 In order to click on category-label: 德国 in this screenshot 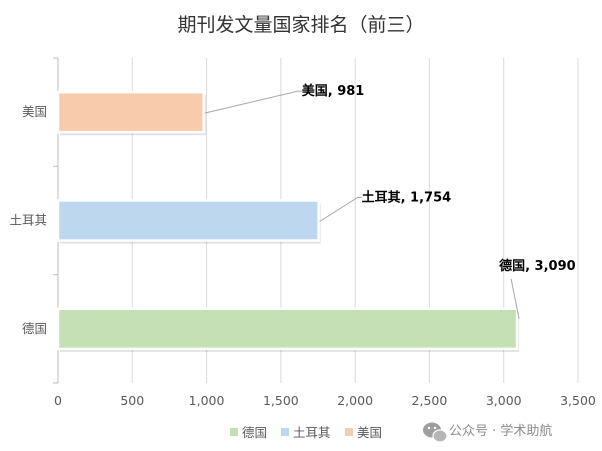, I will do `click(34, 328)`.